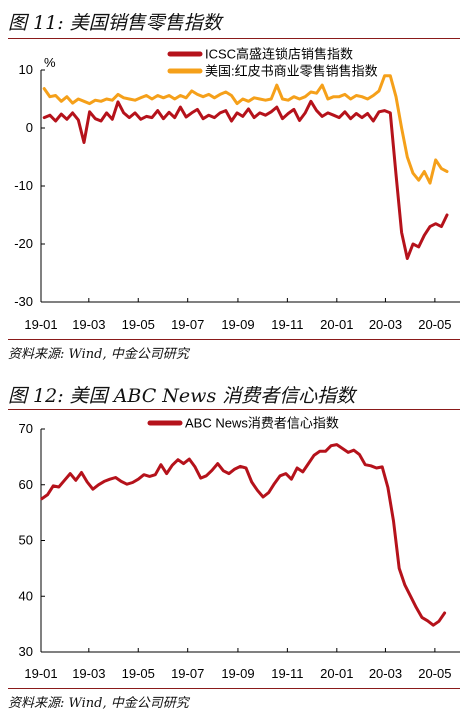 This screenshot has height=714, width=467. Describe the element at coordinates (26, 484) in the screenshot. I see `y-tick-label: 60` at that location.